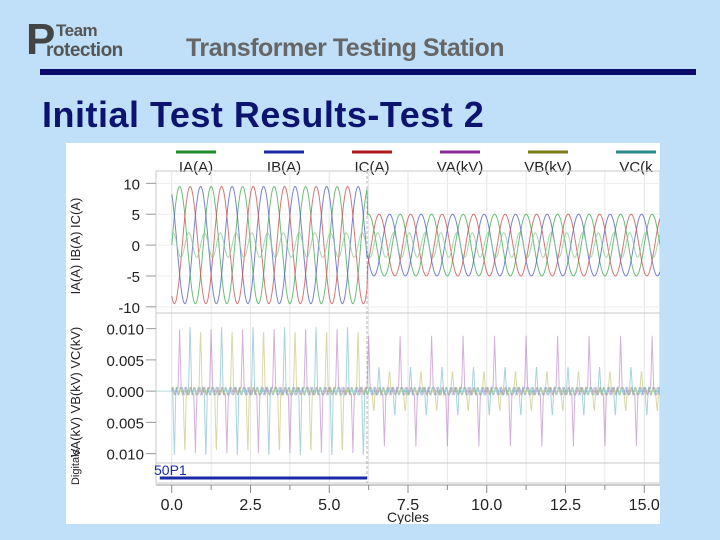  What do you see at coordinates (76, 466) in the screenshot?
I see `digitals-label: Digitals` at bounding box center [76, 466].